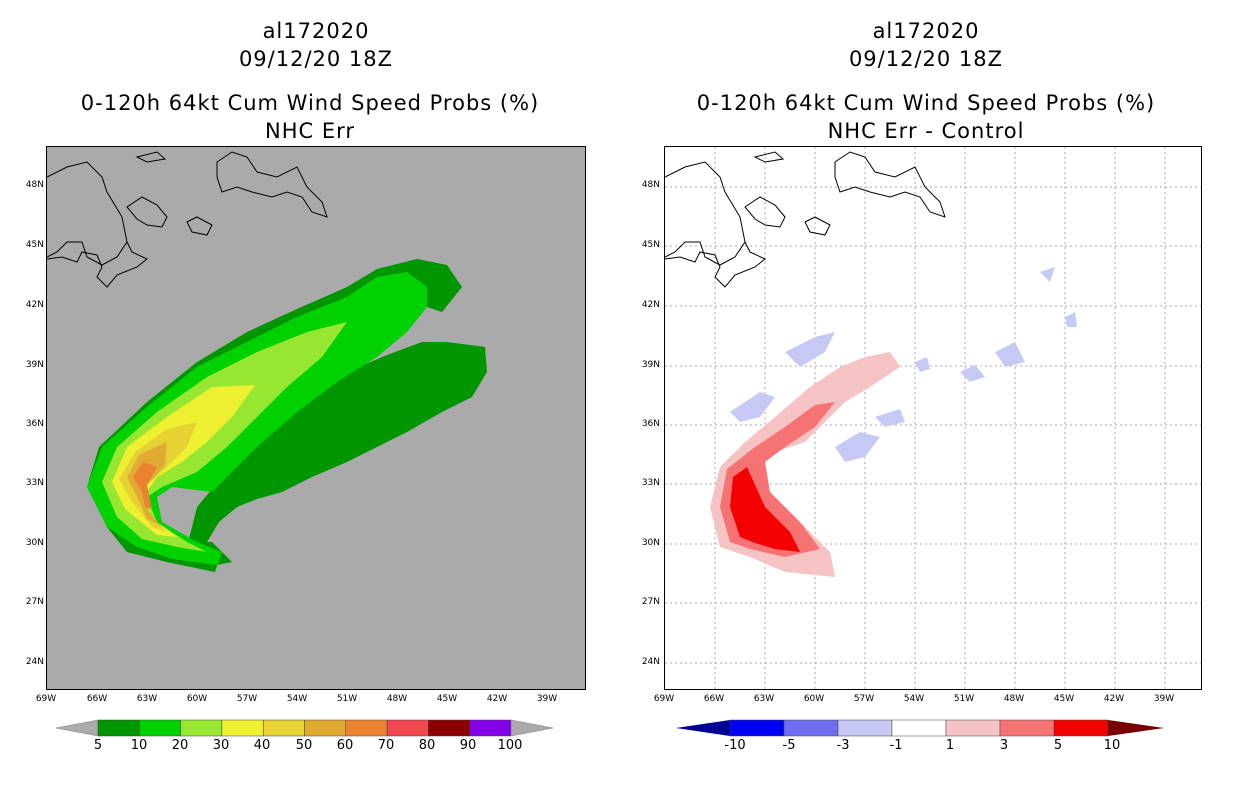  What do you see at coordinates (510, 745) in the screenshot?
I see `left-colorbar-label: 100` at bounding box center [510, 745].